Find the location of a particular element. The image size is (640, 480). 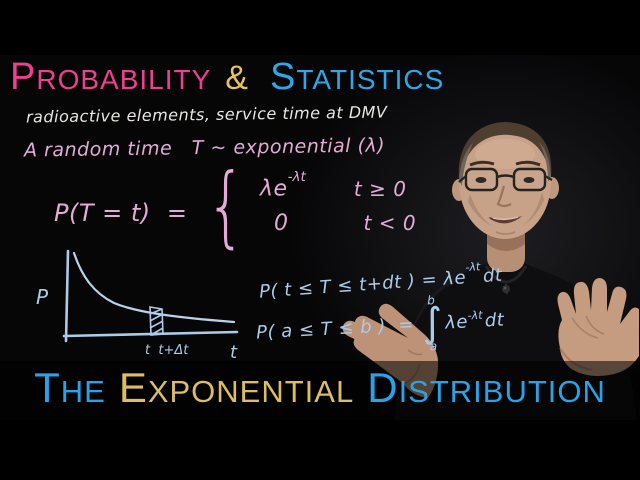

formula-ab-base: λe is located at coordinates (456, 322).